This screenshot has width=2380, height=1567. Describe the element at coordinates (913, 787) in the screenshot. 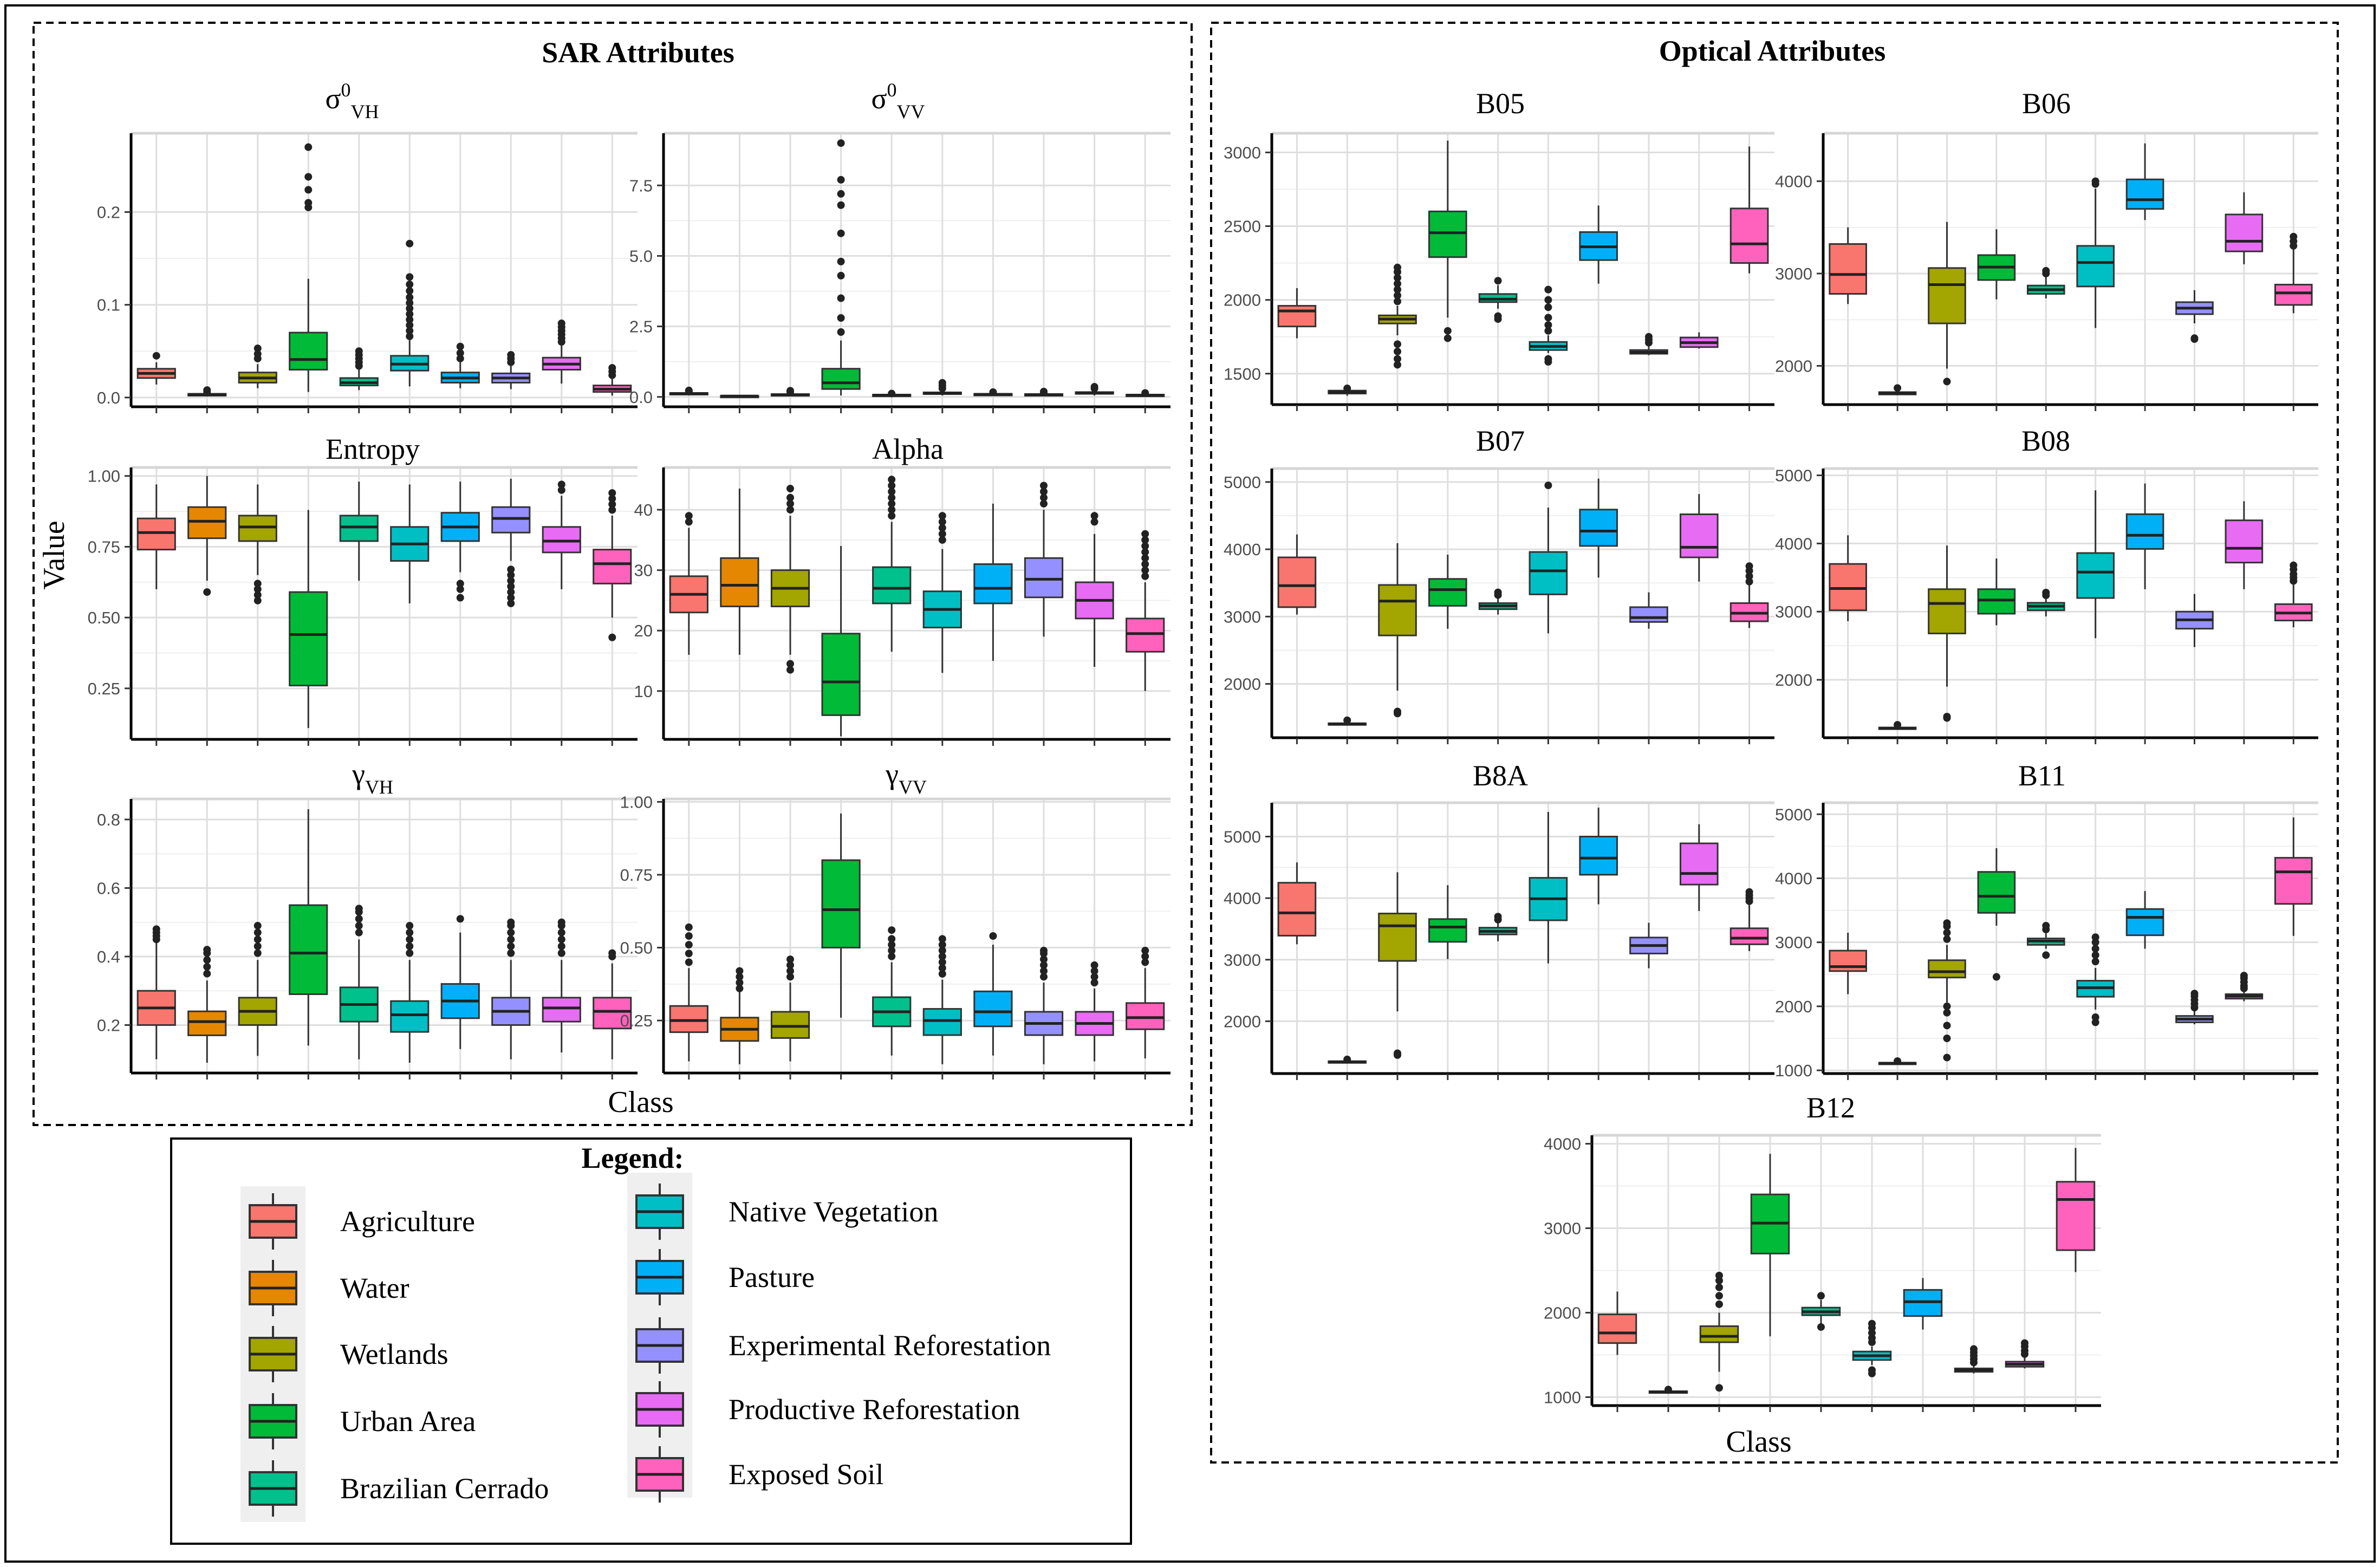

I see `title-subscript: VV` at that location.